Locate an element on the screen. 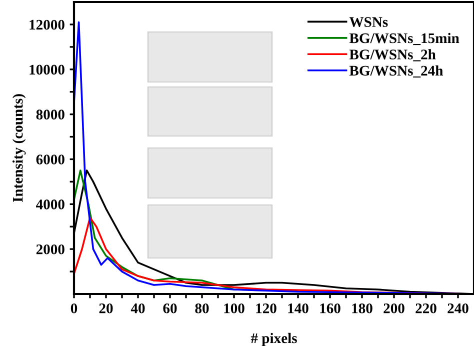  x-tick-label: 20 is located at coordinates (106, 308).